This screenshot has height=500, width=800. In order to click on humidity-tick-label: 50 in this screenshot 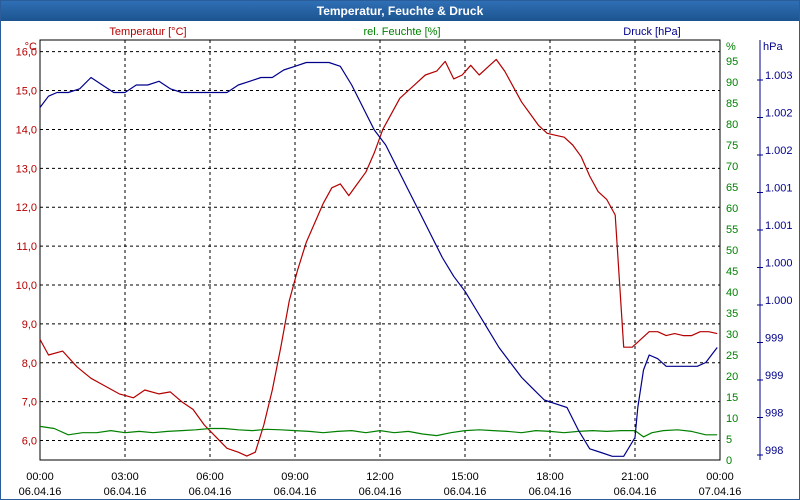, I will do `click(732, 251)`.